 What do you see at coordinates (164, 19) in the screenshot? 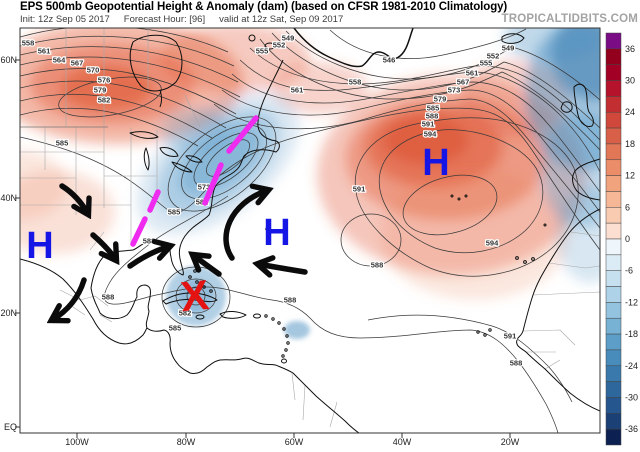
I see `forecast-hour: Forecast Hour: [96]` at bounding box center [164, 19].